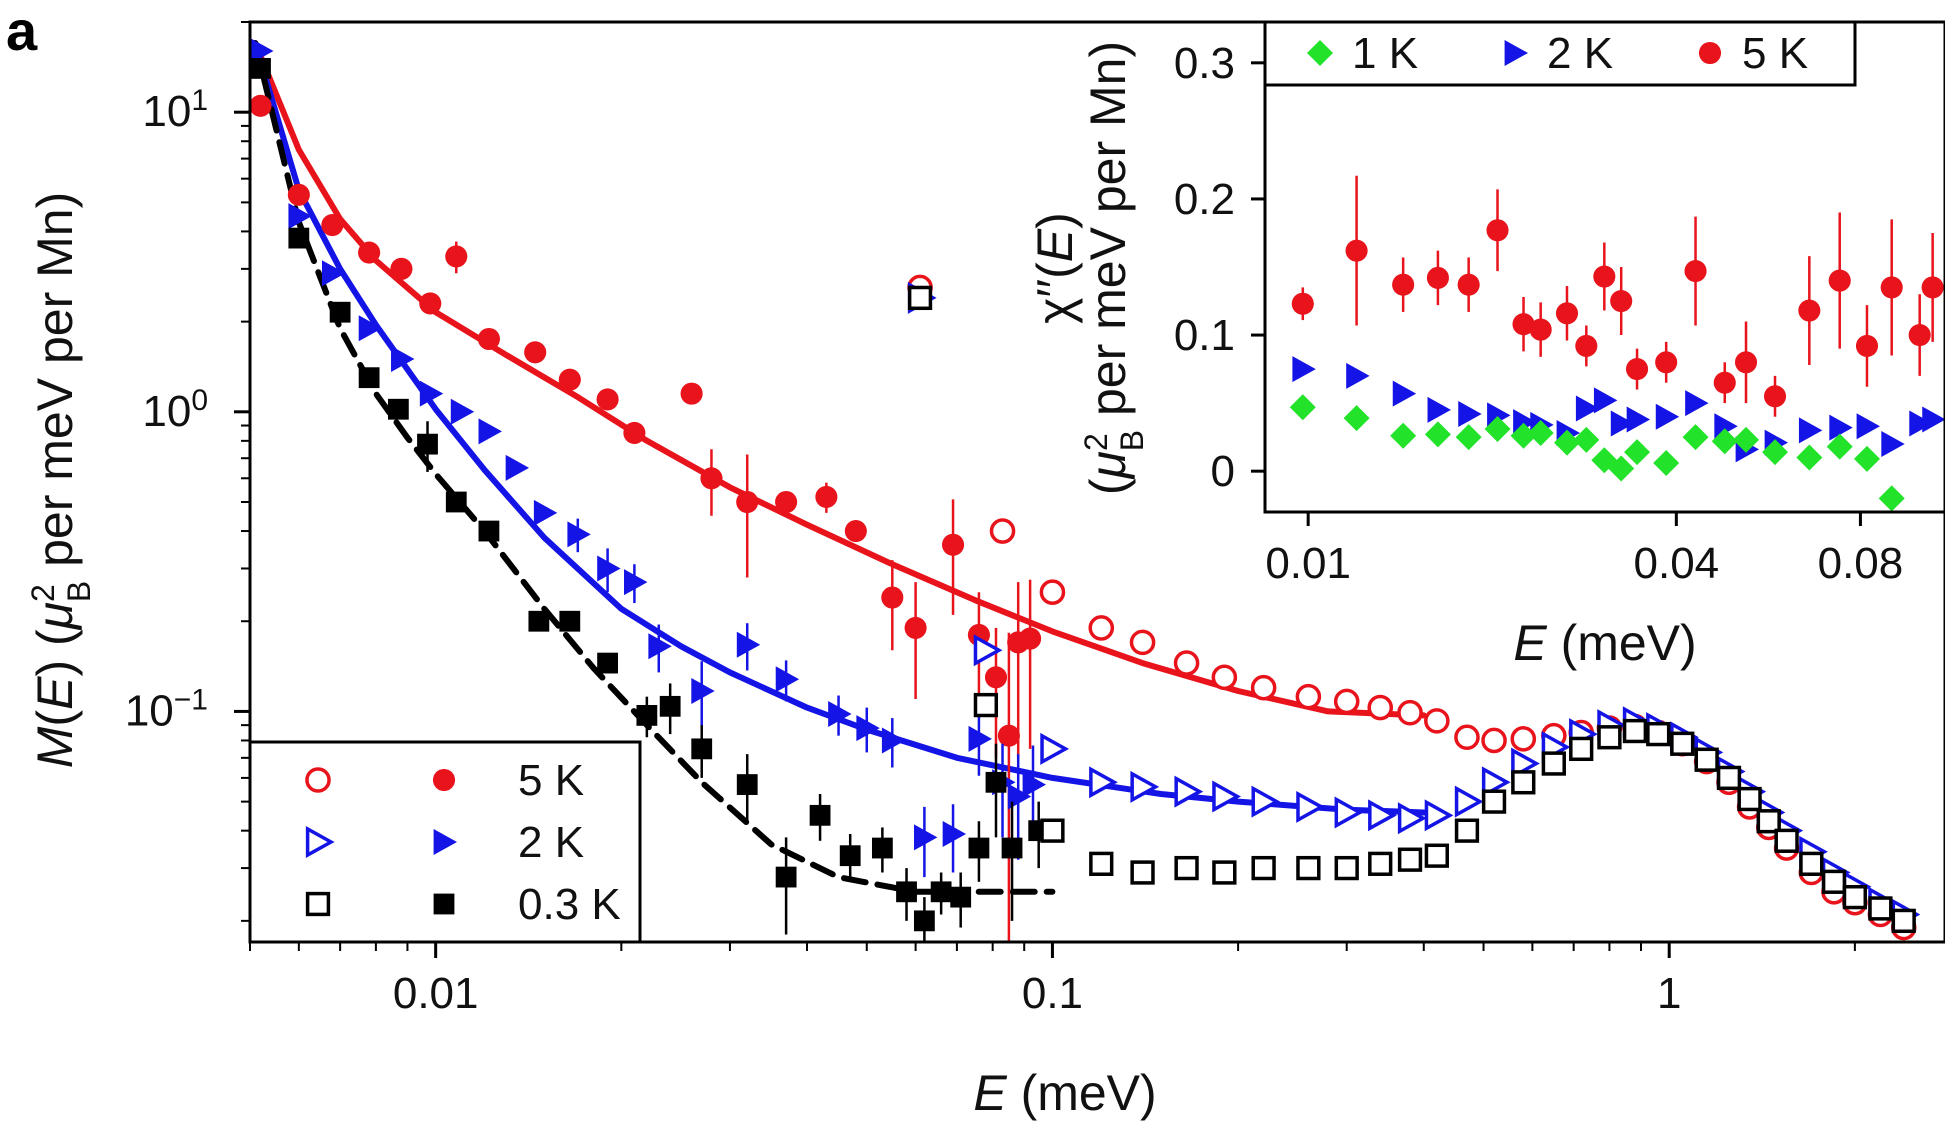 The image size is (1945, 1122). I want to click on inset-legend-box, so click(1560, 53).